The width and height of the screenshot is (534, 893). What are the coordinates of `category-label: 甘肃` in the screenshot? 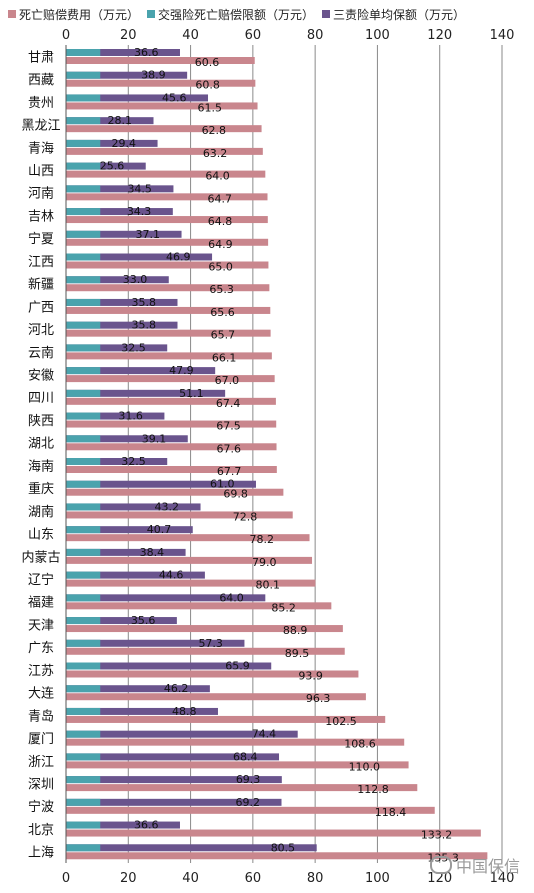 It's located at (41, 57).